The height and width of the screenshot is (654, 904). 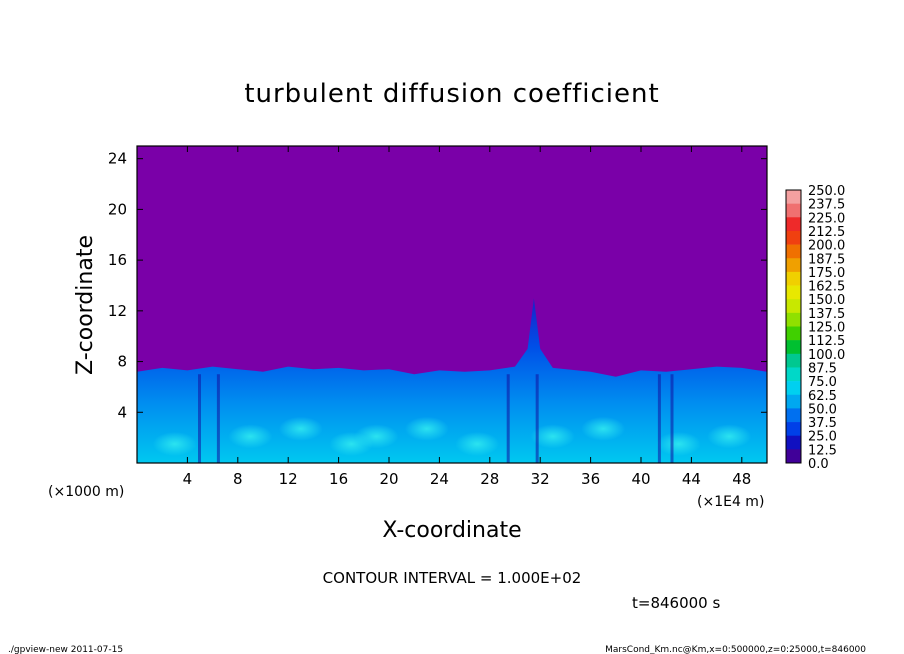 What do you see at coordinates (730, 502) in the screenshot?
I see `x-unit-right: (×1E4 m)` at bounding box center [730, 502].